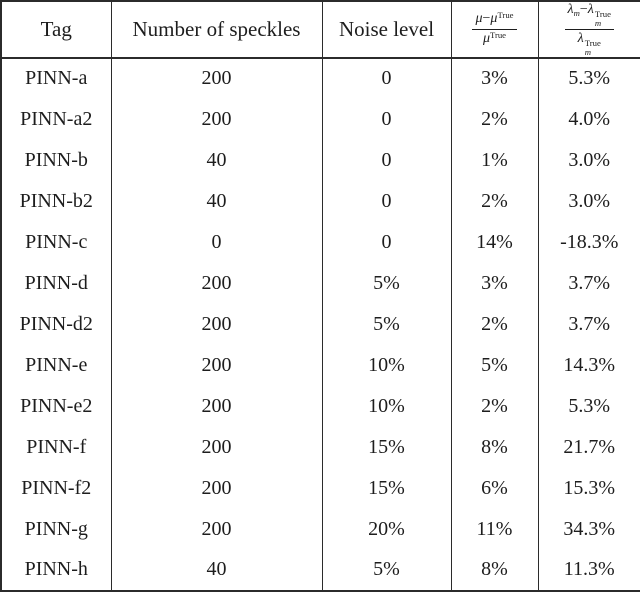 This screenshot has height=592, width=640. I want to click on cell-lambda-error: -18.3%, so click(588, 242).